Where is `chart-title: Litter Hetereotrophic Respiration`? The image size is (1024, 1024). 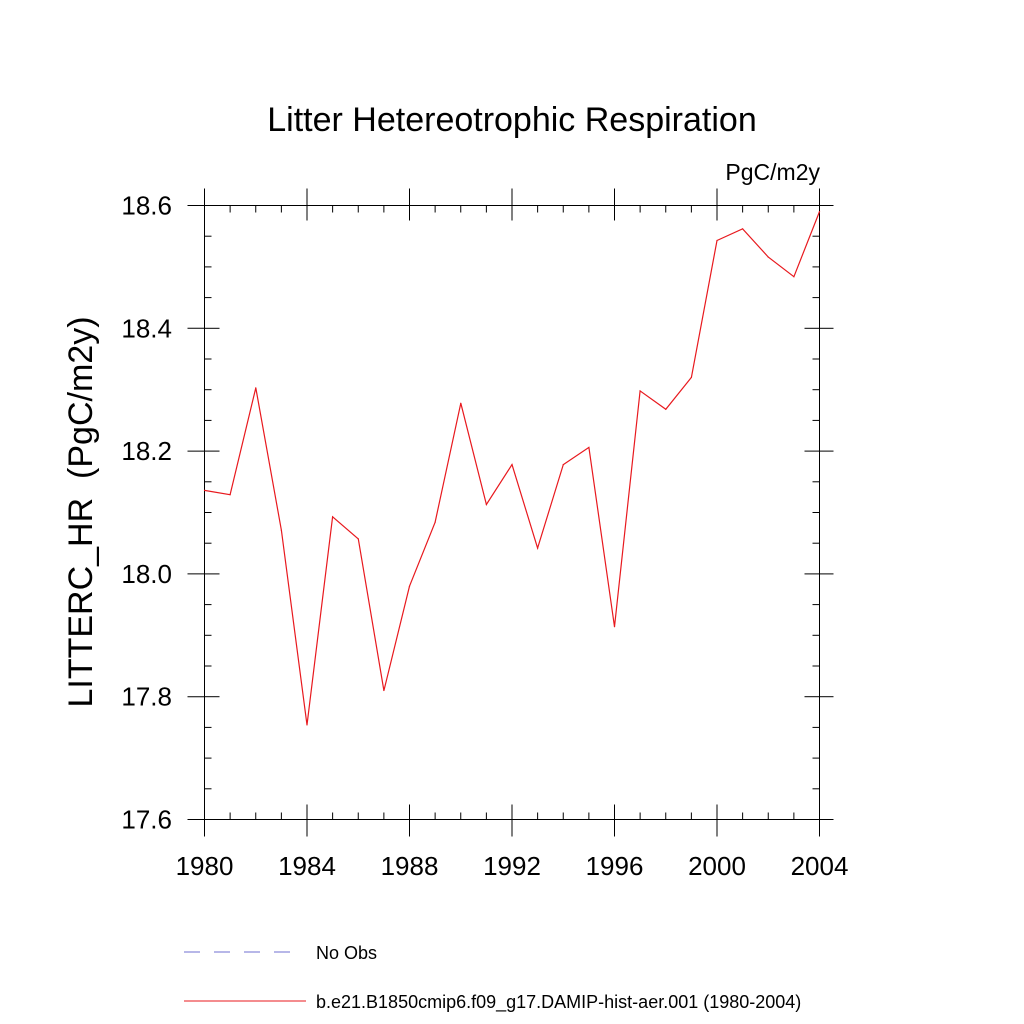
chart-title: Litter Hetereotrophic Respiration is located at coordinates (511, 120).